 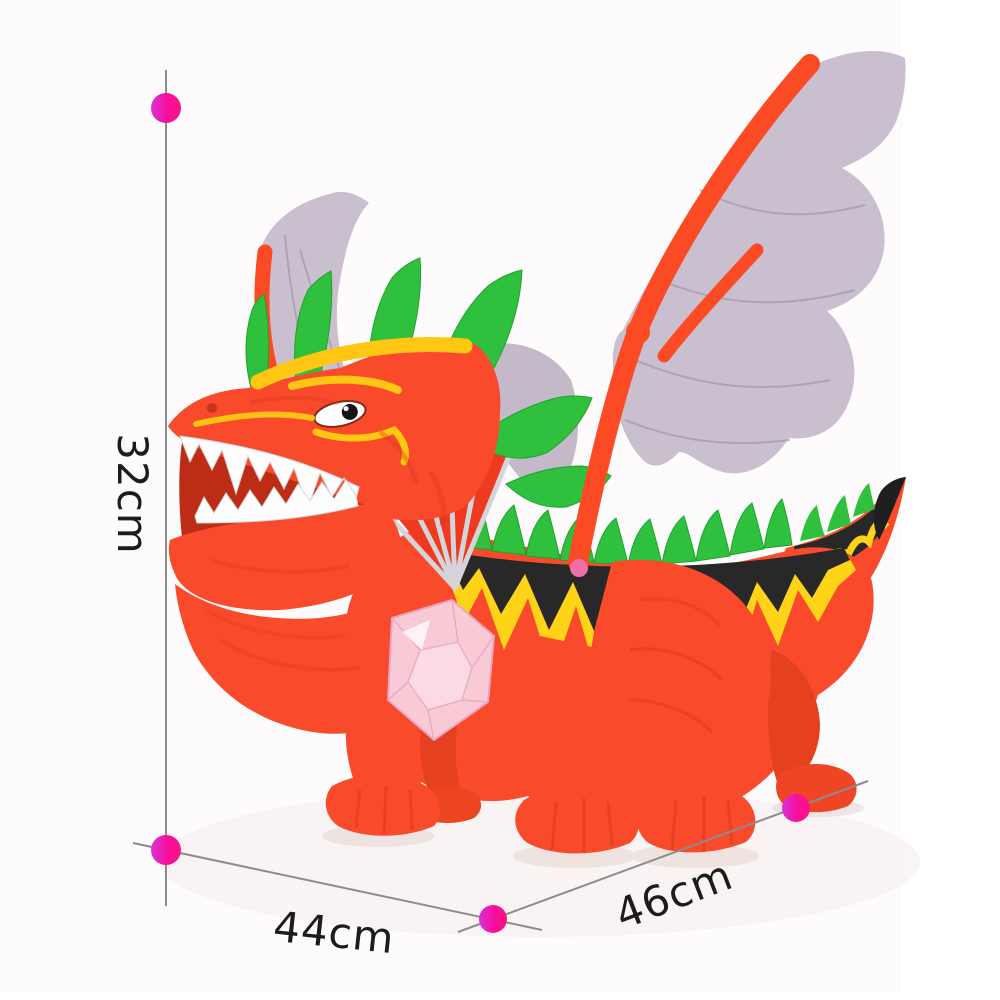 What do you see at coordinates (340, 414) in the screenshot?
I see `eye` at bounding box center [340, 414].